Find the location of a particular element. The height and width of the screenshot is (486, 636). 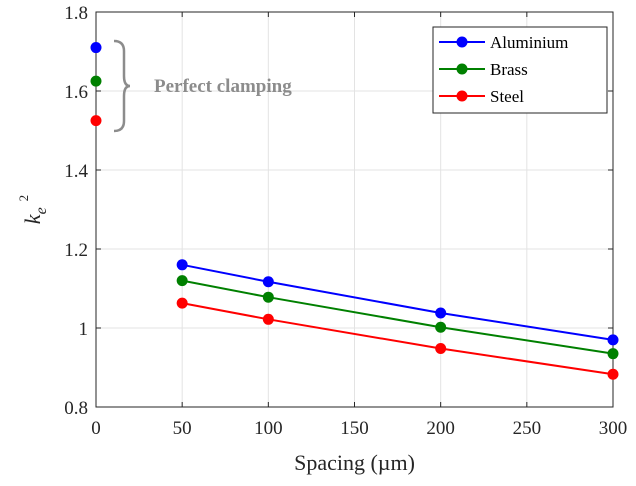

y-axis-title-superscript: 2 is located at coordinates (23, 198).